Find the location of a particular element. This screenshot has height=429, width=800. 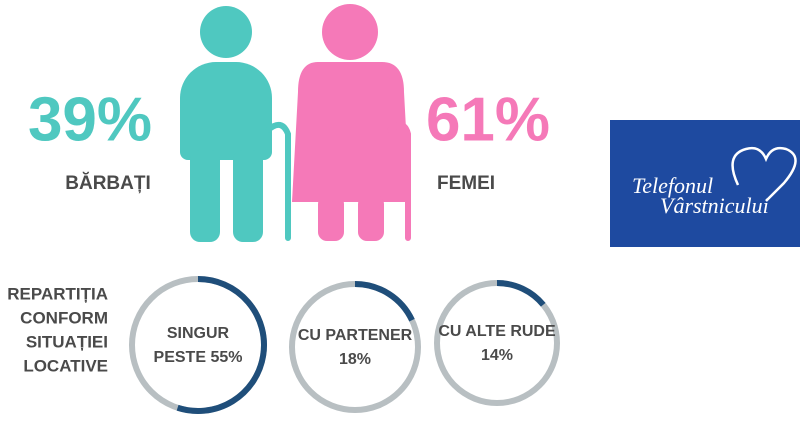

ring-label: 18% is located at coordinates (355, 359).